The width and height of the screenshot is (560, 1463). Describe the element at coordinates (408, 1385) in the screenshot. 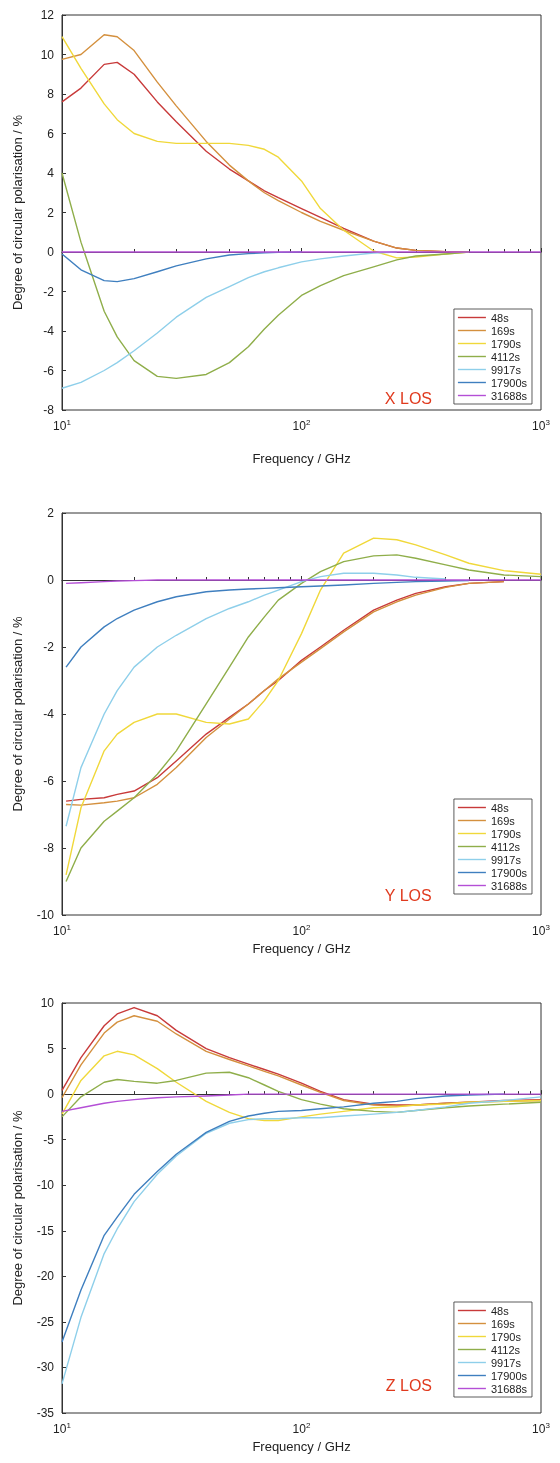

I see `annotation: Z LOS` at that location.